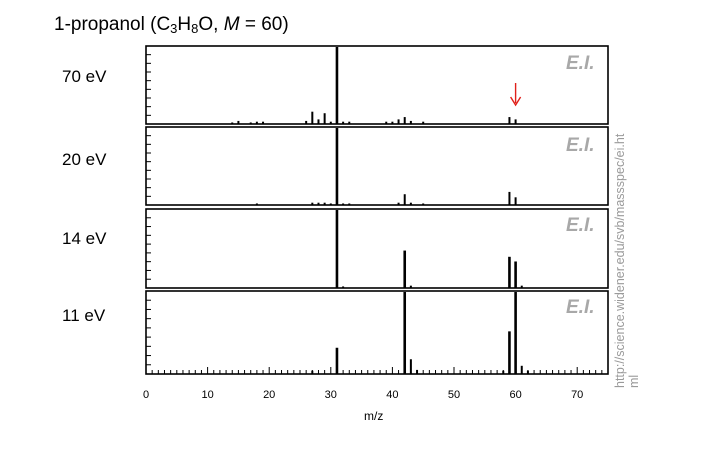 The width and height of the screenshot is (705, 468). I want to click on source-url-line2: ml, so click(633, 381).